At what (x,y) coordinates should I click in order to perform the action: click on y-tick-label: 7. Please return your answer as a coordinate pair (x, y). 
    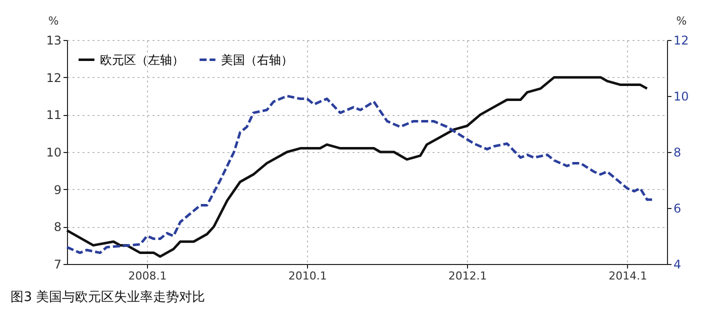
    Looking at the image, I should click on (58, 265).